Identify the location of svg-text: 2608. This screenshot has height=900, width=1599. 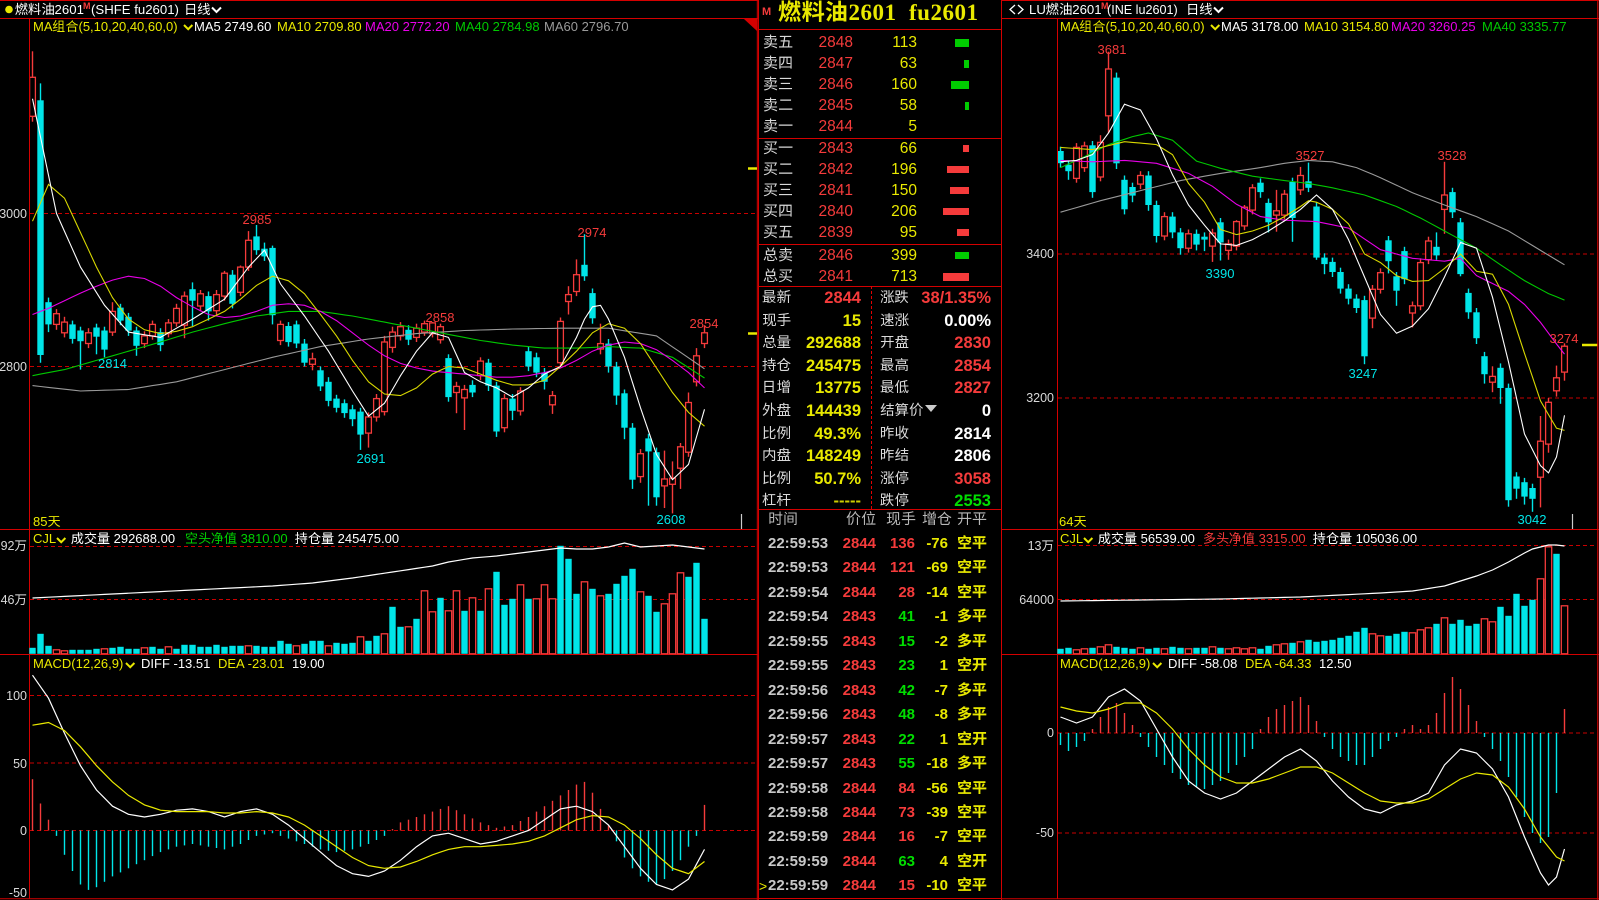
(671, 519).